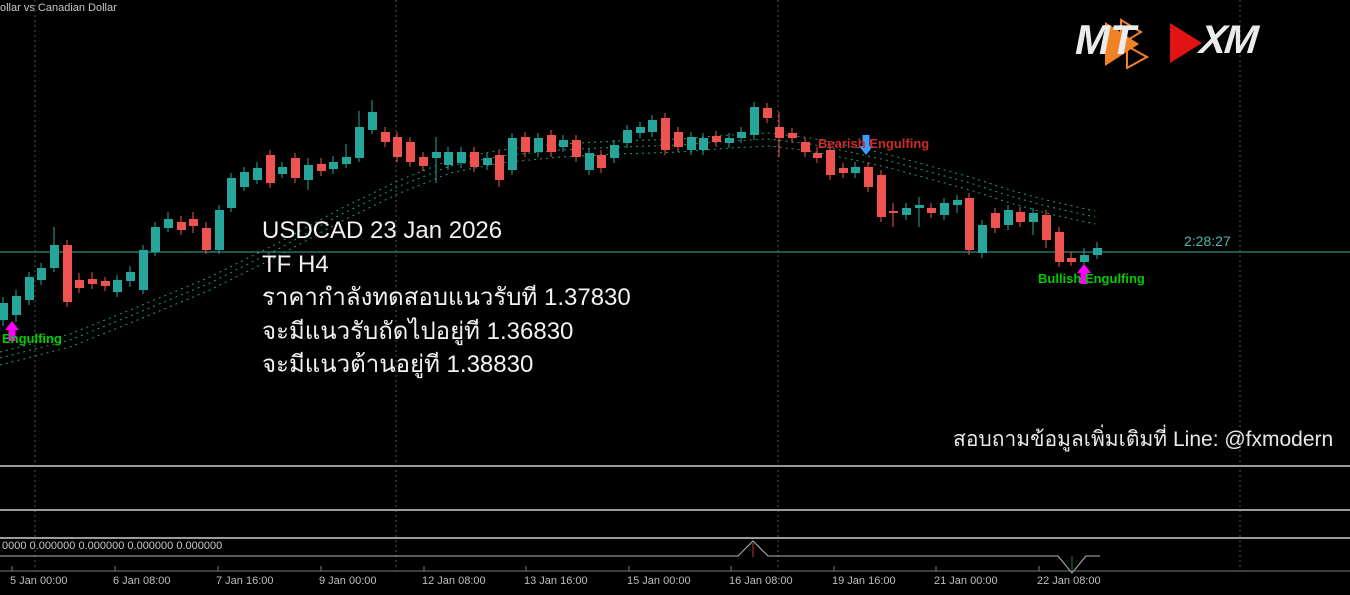 The height and width of the screenshot is (595, 1350). Describe the element at coordinates (659, 581) in the screenshot. I see `x-axis-label: 15 Jan 00:00` at that location.